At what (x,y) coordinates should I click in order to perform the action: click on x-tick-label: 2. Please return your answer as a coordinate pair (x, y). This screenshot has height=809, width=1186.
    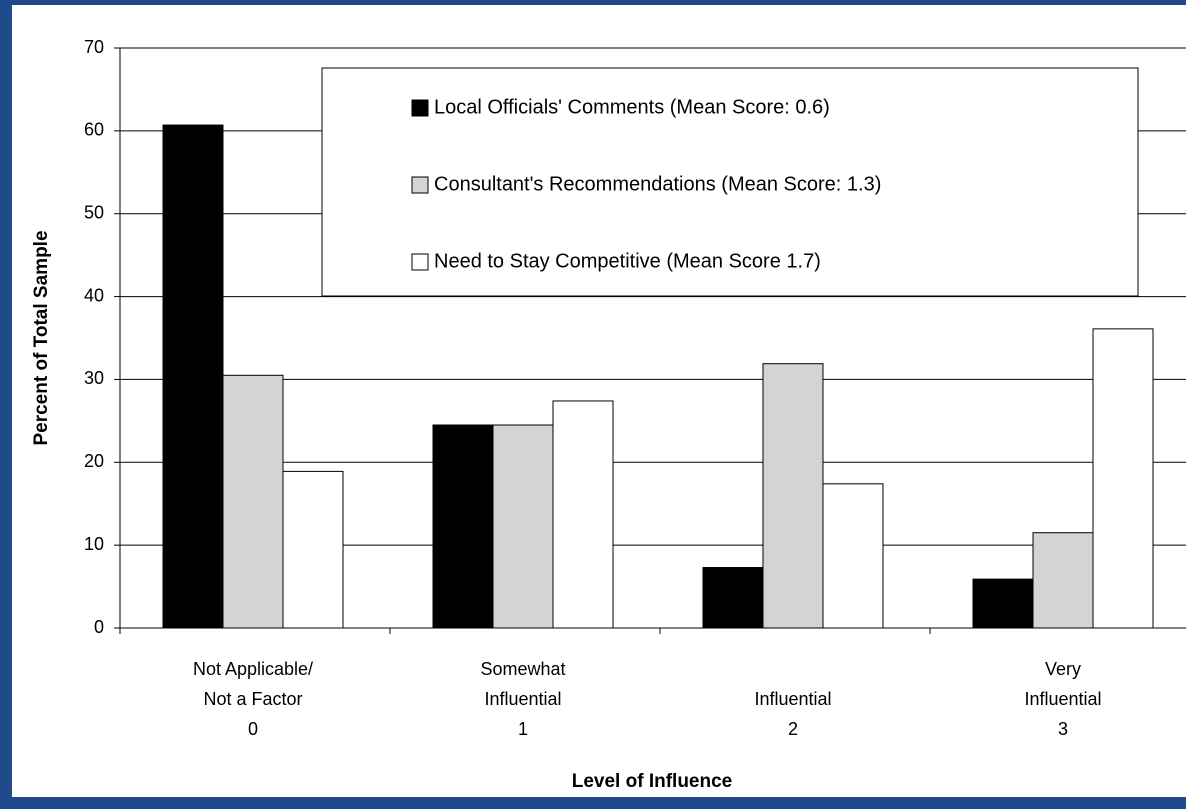
    Looking at the image, I should click on (793, 729).